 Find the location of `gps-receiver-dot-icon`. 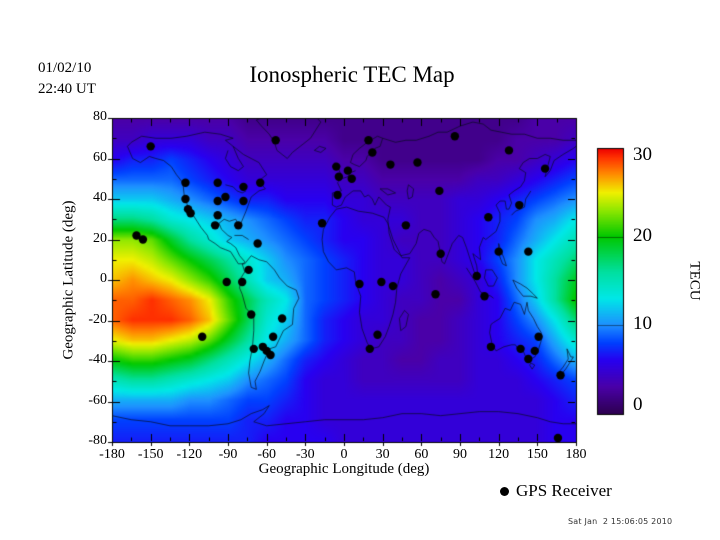

gps-receiver-dot-icon is located at coordinates (504, 491).